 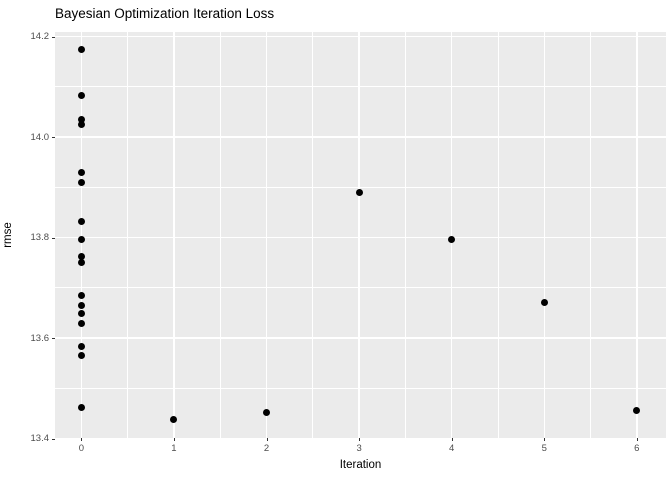 What do you see at coordinates (40, 438) in the screenshot?
I see `y-tick-label: 13.4` at bounding box center [40, 438].